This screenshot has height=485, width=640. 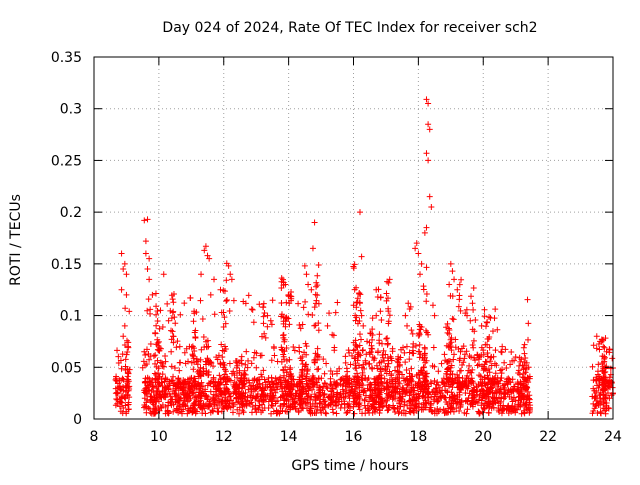 What do you see at coordinates (289, 437) in the screenshot?
I see `x-tick-label: 14` at bounding box center [289, 437].